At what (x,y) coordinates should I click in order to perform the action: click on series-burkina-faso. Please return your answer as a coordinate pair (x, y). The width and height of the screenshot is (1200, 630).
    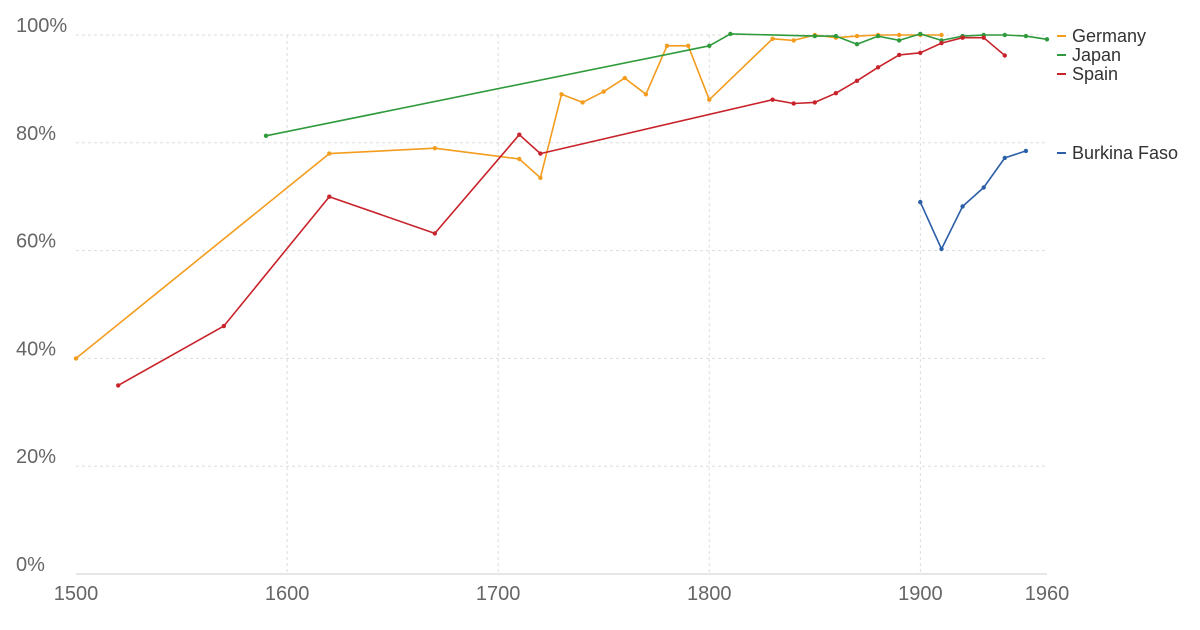
    Looking at the image, I should click on (973, 200).